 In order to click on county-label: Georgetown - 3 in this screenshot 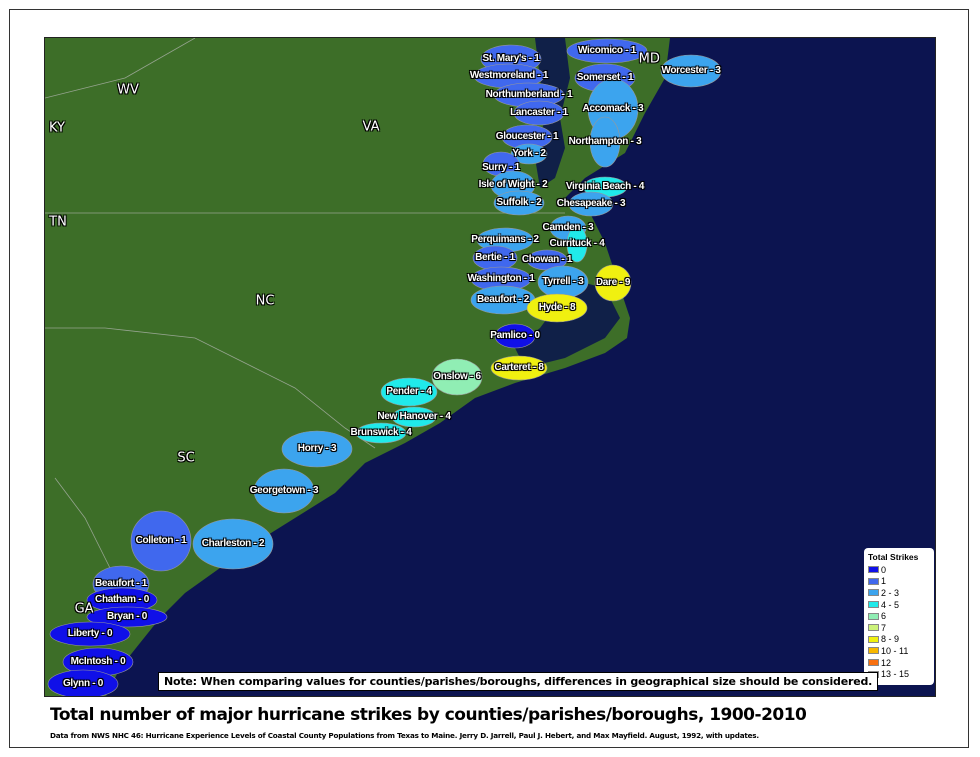, I will do `click(284, 490)`.